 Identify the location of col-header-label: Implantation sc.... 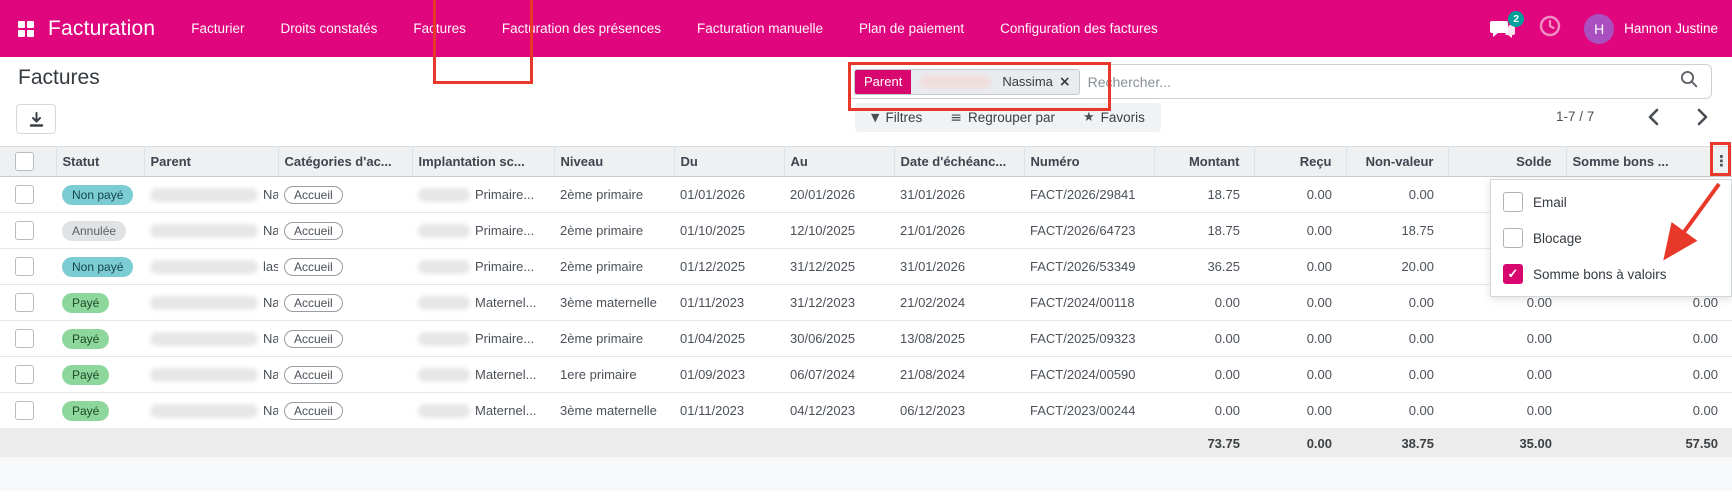
(471, 161).